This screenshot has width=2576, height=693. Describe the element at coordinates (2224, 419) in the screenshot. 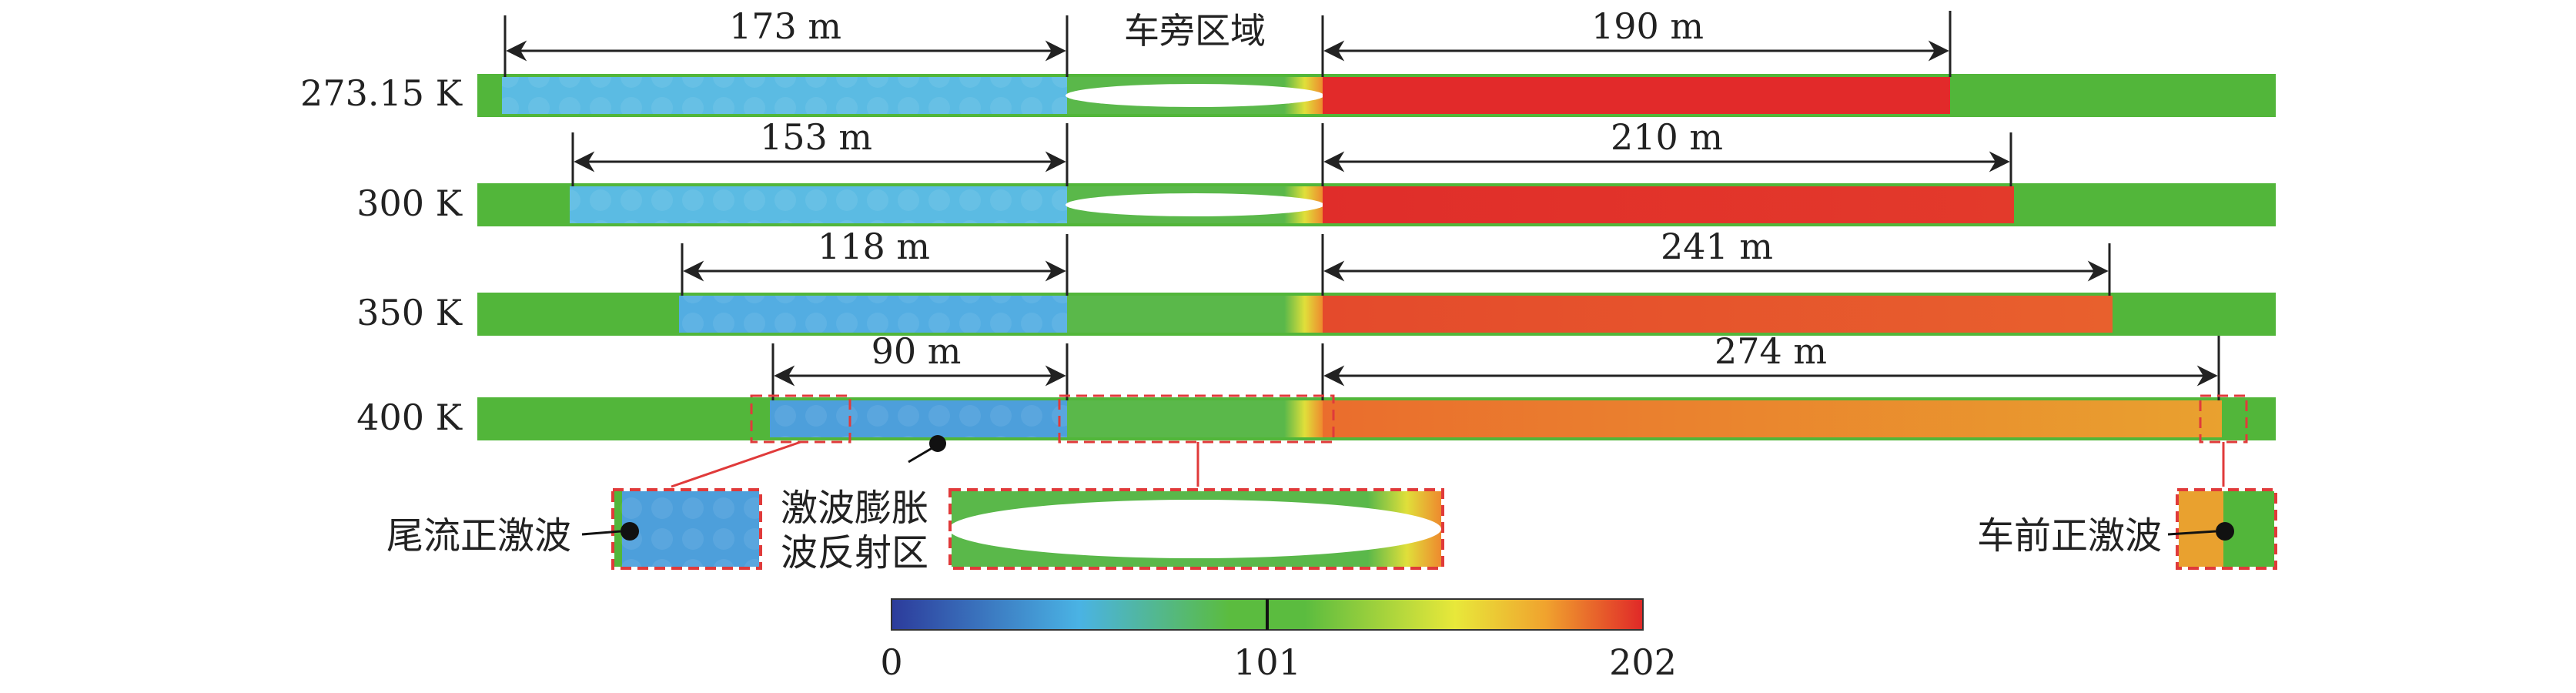

I see `front-shock-frame` at that location.